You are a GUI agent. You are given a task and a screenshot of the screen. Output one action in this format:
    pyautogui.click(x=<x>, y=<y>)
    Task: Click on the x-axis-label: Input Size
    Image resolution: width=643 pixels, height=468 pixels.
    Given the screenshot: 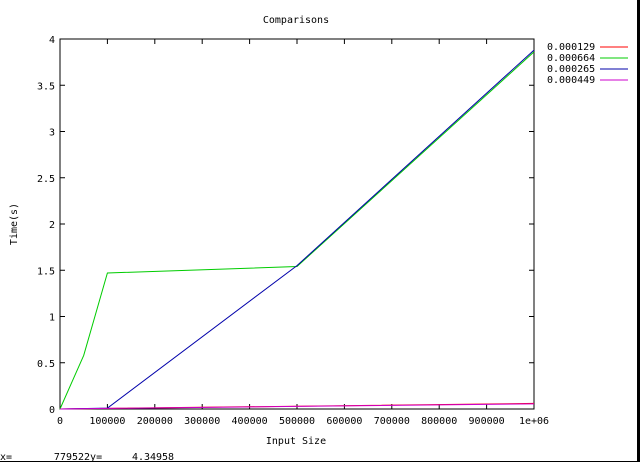 What is the action you would take?
    pyautogui.click(x=296, y=441)
    